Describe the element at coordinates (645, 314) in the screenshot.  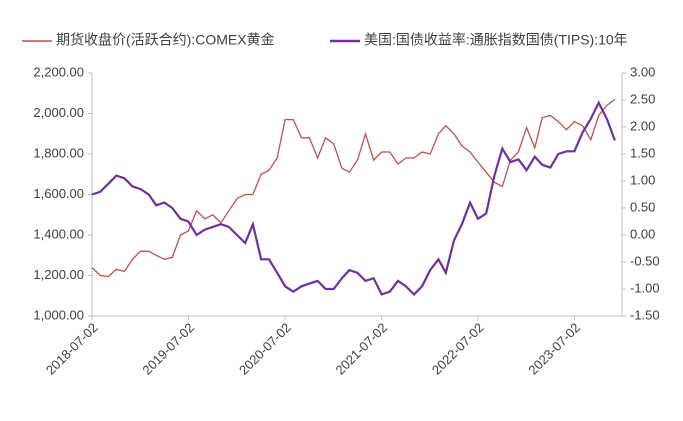
I see `y2-tick-label: -1.50` at that location.